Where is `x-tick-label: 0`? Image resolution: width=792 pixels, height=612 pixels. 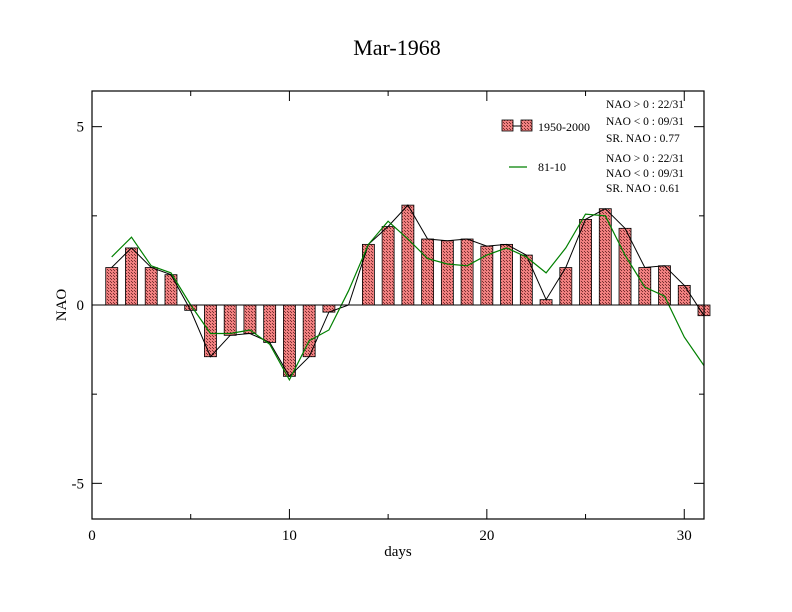
x-tick-label: 0 is located at coordinates (92, 536).